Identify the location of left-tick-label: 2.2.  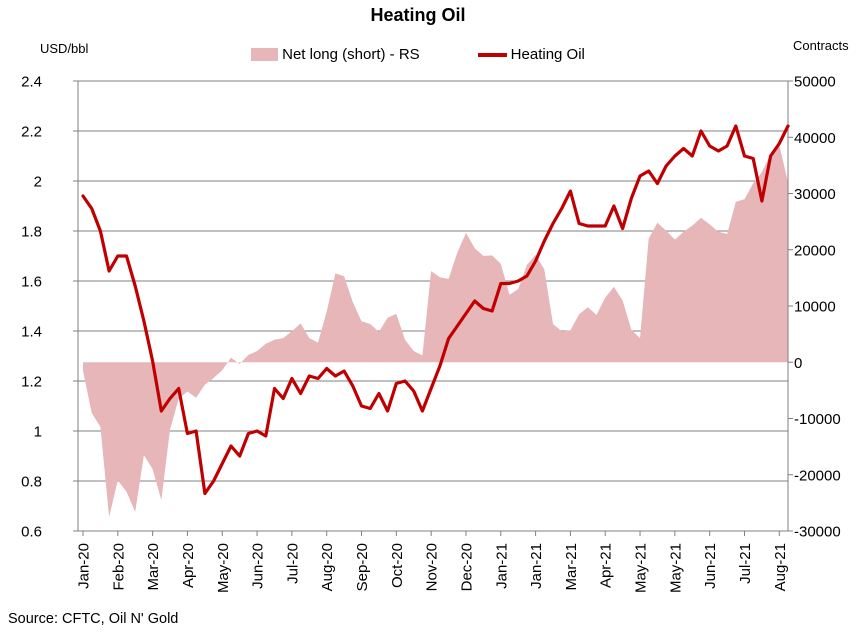
(31, 132).